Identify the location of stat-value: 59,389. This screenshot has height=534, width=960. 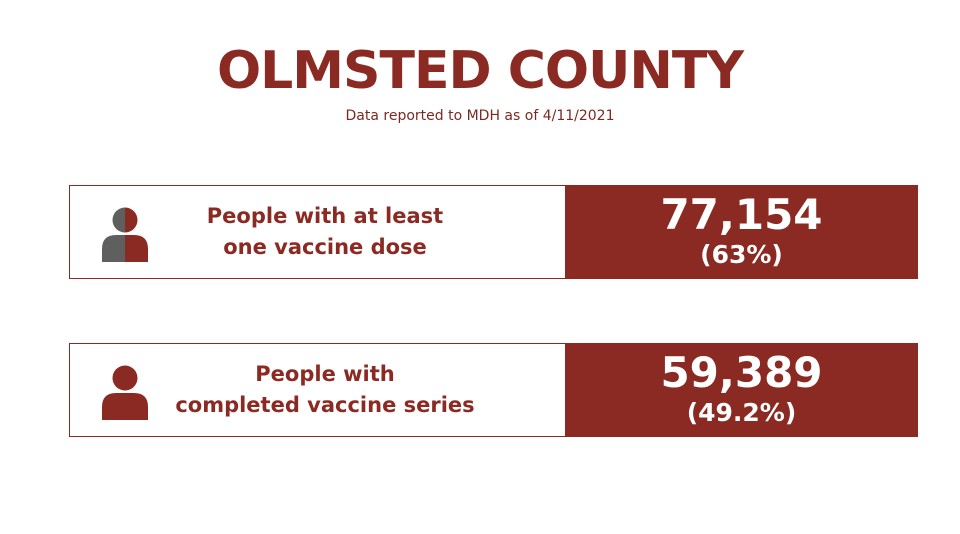
(741, 372).